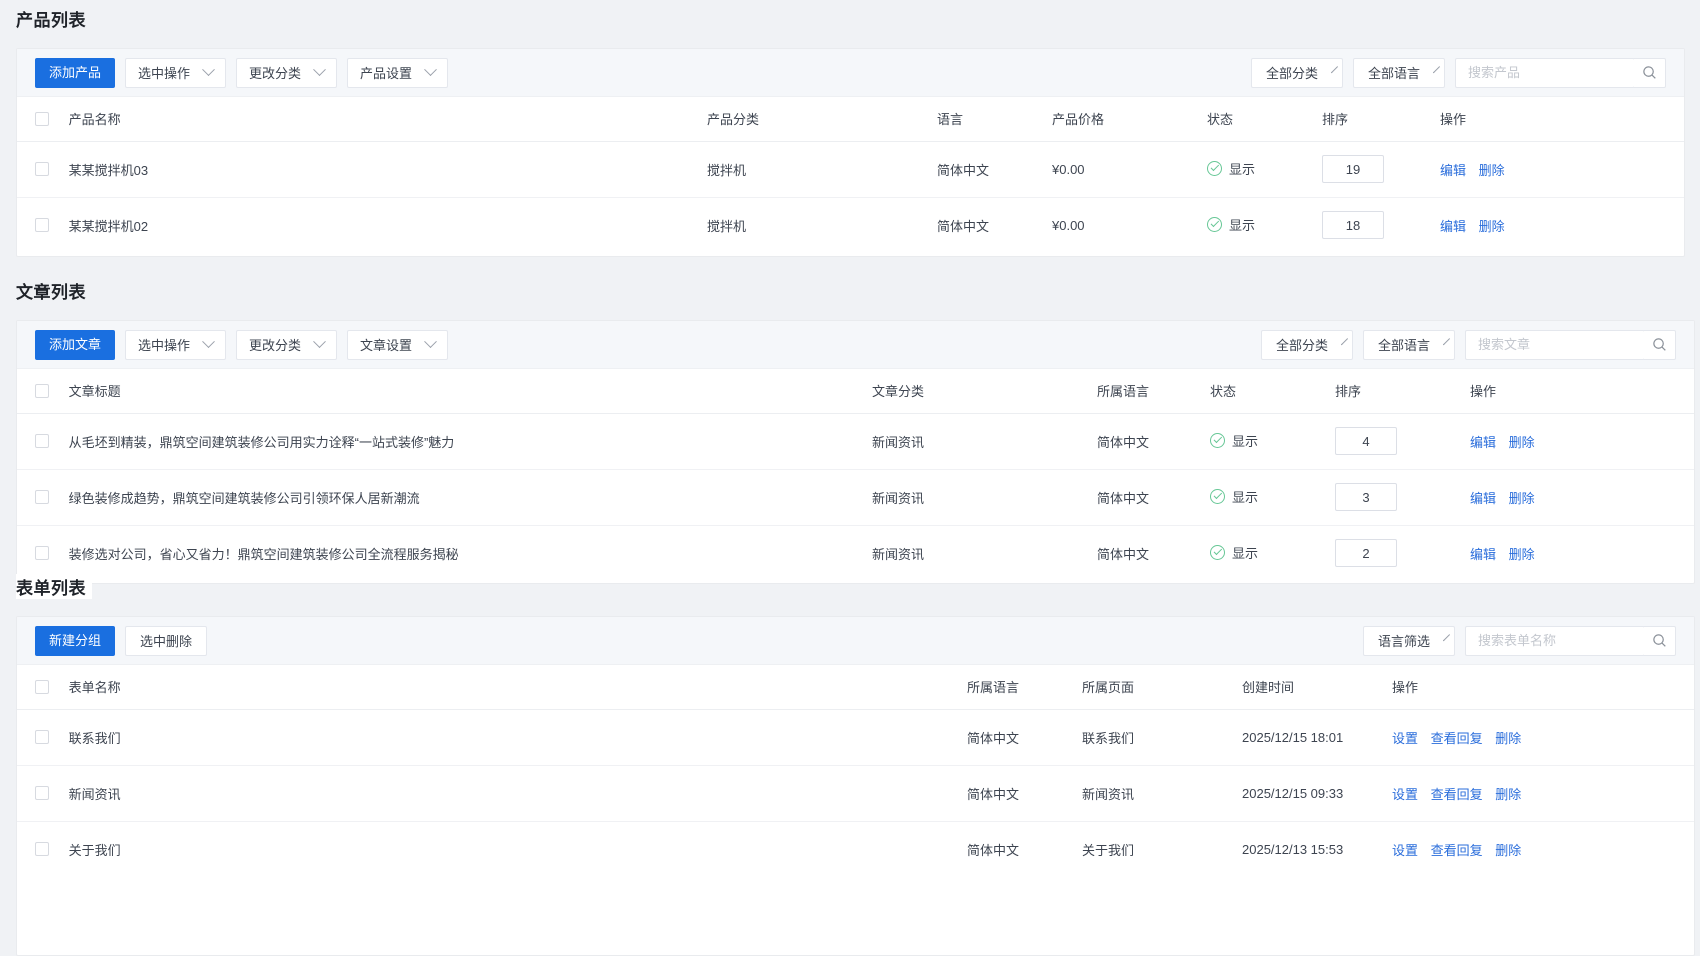 The width and height of the screenshot is (1700, 956). I want to click on article-select-all-checkbox, so click(42, 390).